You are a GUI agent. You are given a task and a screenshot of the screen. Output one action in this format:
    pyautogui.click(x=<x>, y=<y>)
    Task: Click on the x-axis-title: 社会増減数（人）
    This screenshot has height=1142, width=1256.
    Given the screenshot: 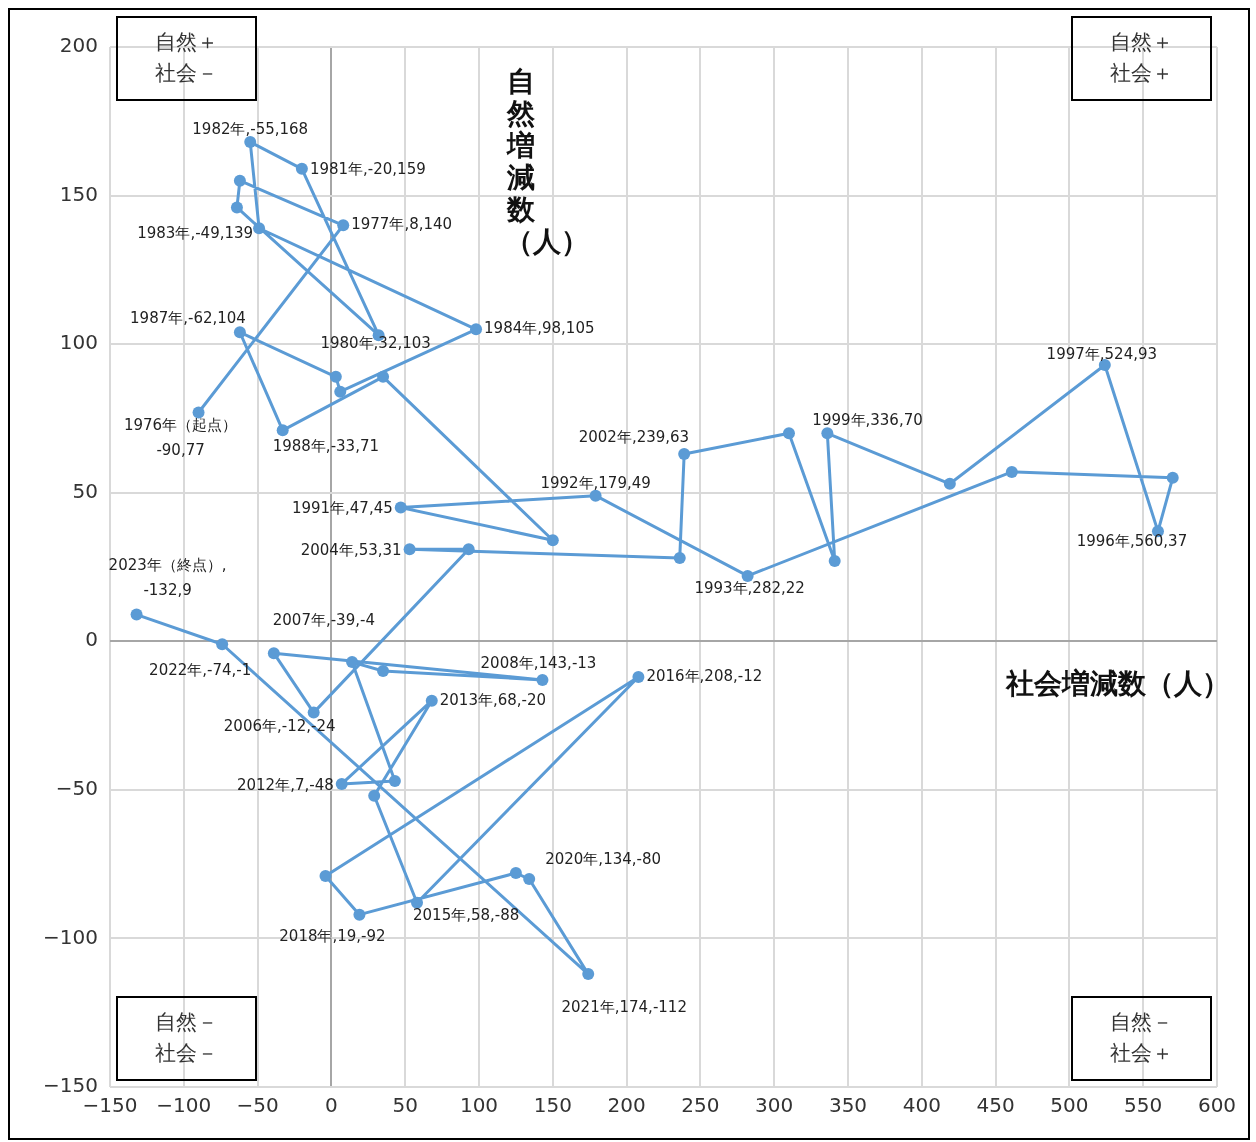 What is the action you would take?
    pyautogui.click(x=1118, y=684)
    